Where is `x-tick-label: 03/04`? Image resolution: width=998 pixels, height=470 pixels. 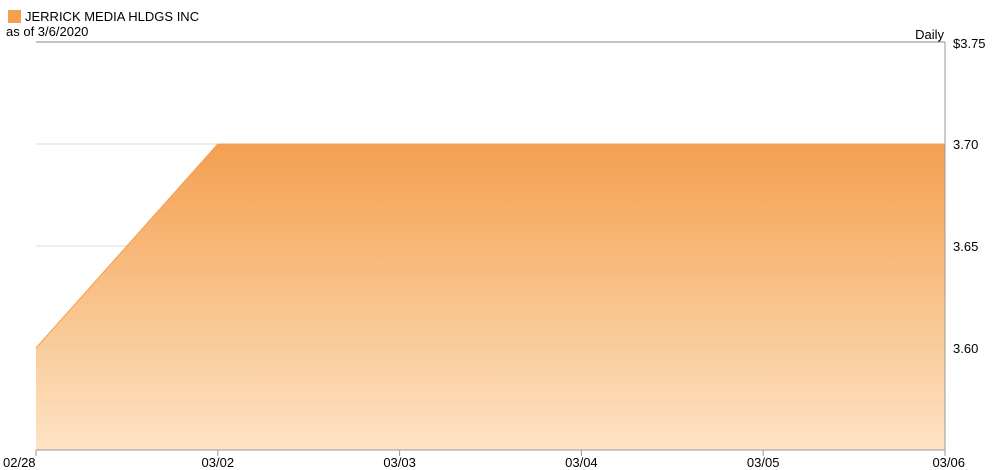 x-tick-label: 03/04 is located at coordinates (581, 462).